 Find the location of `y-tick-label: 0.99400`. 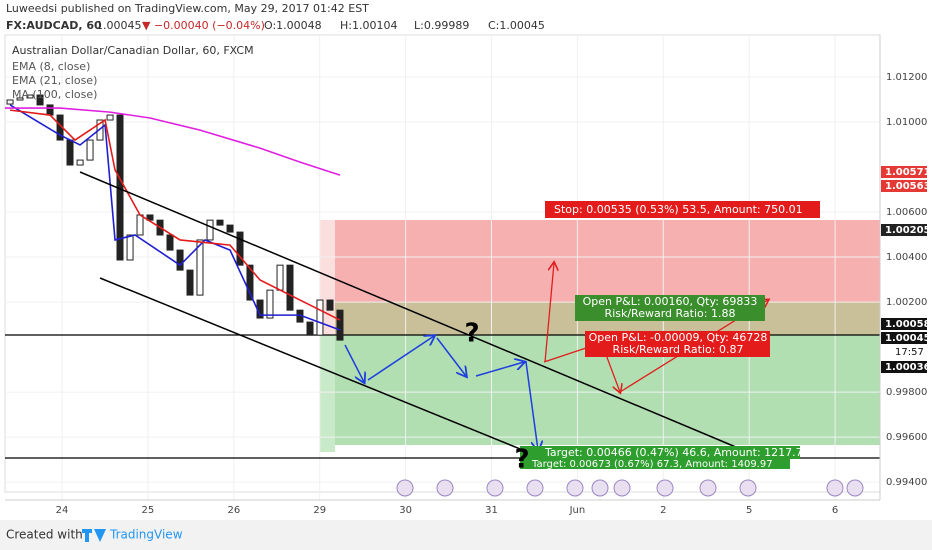

y-tick-label: 0.99400 is located at coordinates (906, 482).